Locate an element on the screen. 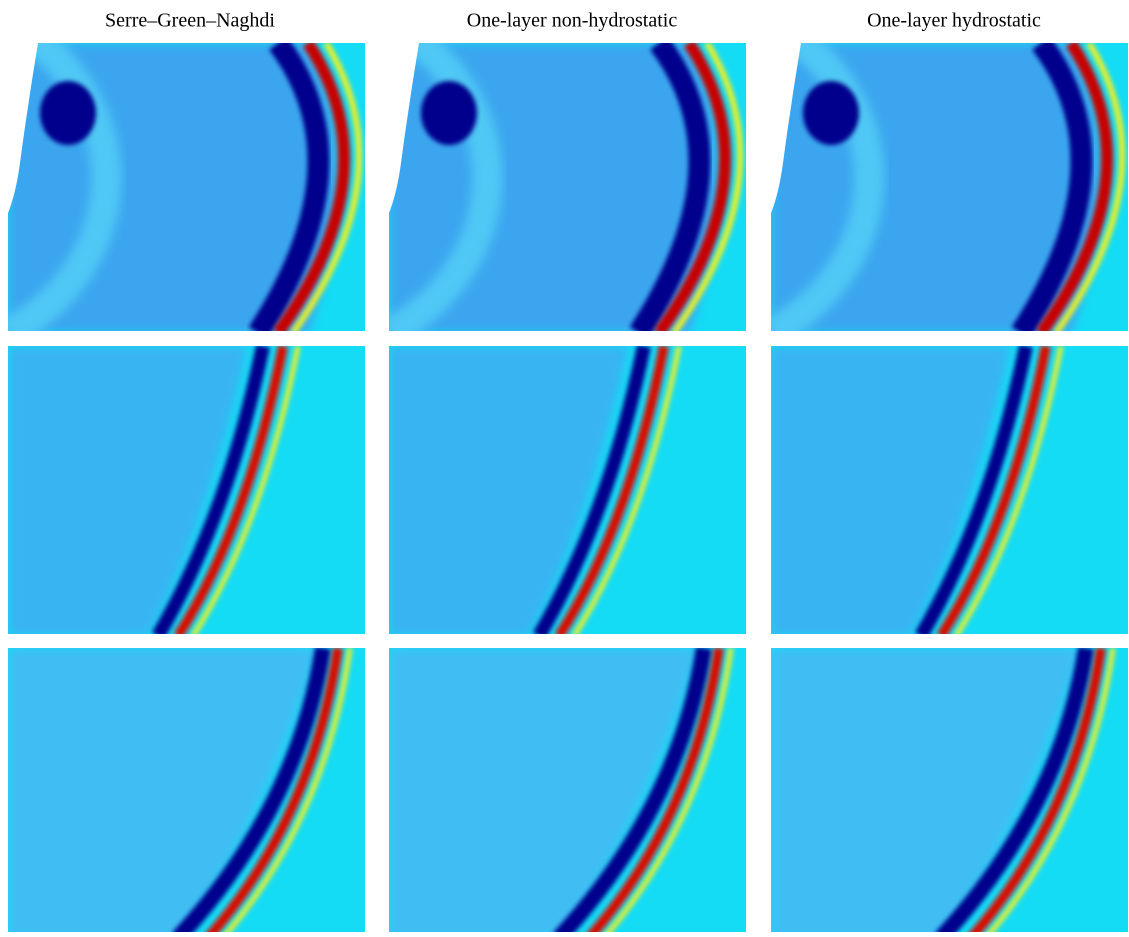 The width and height of the screenshot is (1129, 937). column-title: Serre–Green–Naghdi is located at coordinates (190, 21).